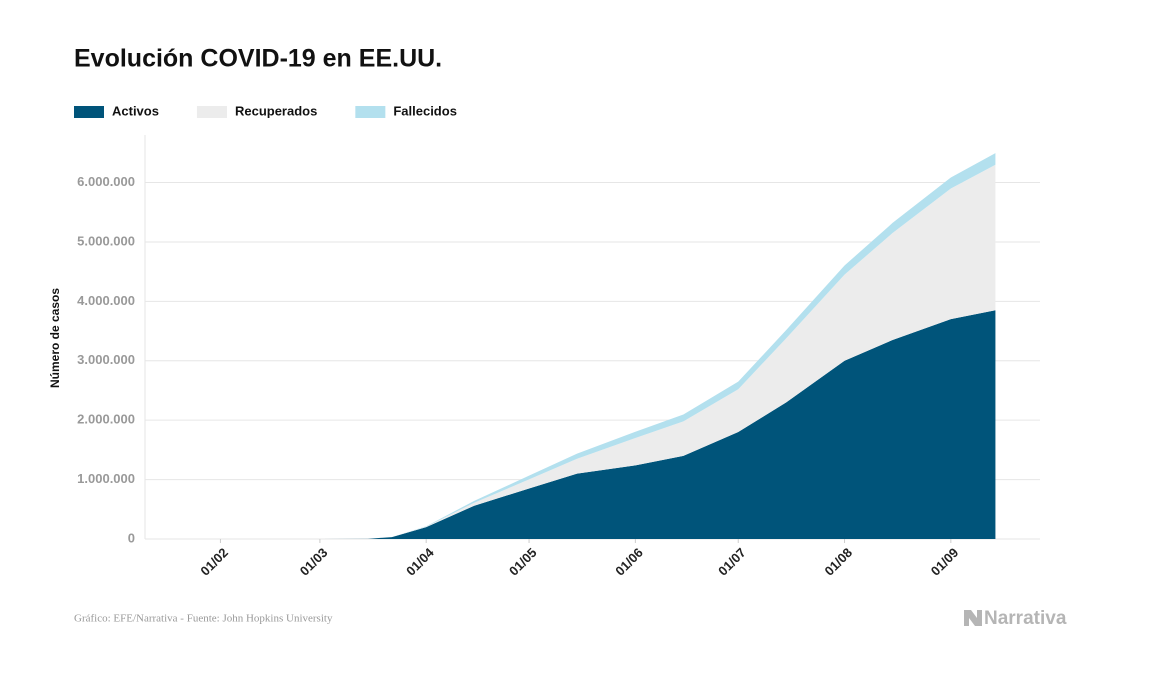 The height and width of the screenshot is (674, 1157). Describe the element at coordinates (214, 562) in the screenshot. I see `x-tick-label: 01/02` at that location.